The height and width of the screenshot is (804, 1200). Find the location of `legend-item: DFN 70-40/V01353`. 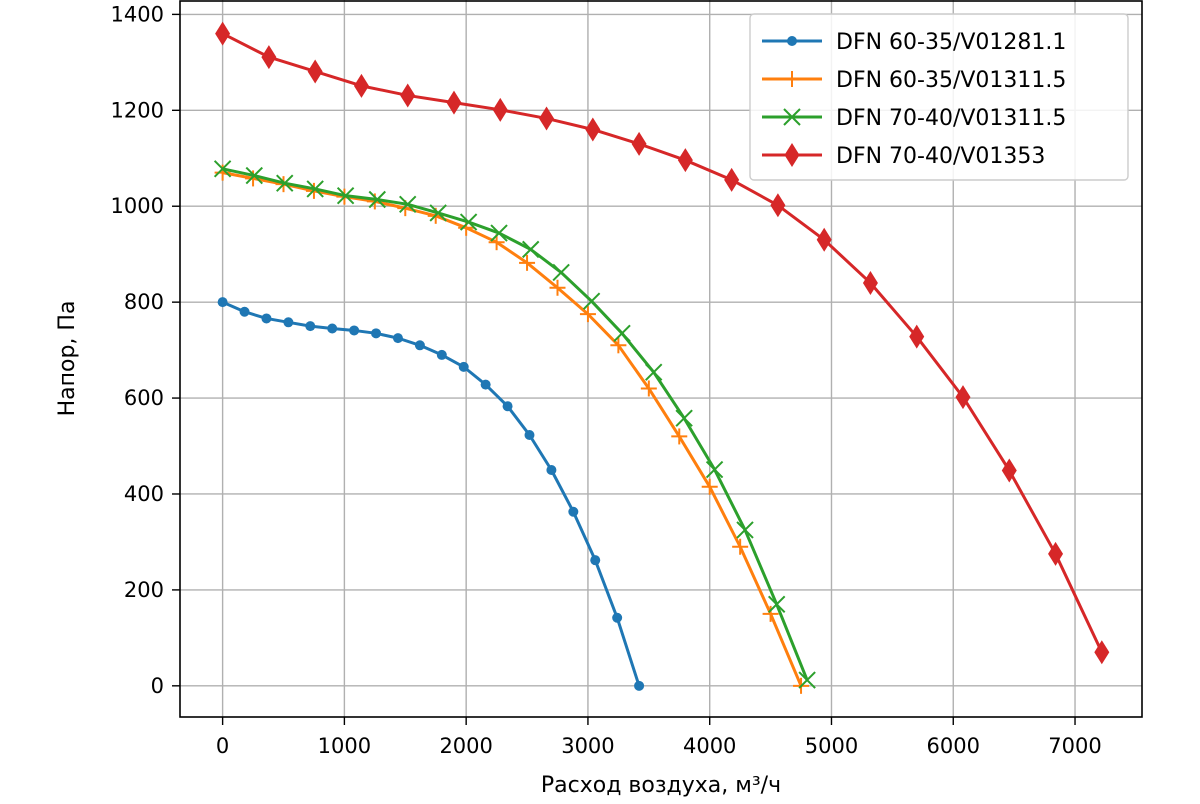

legend-item: DFN 70-40/V01353 is located at coordinates (903, 156).